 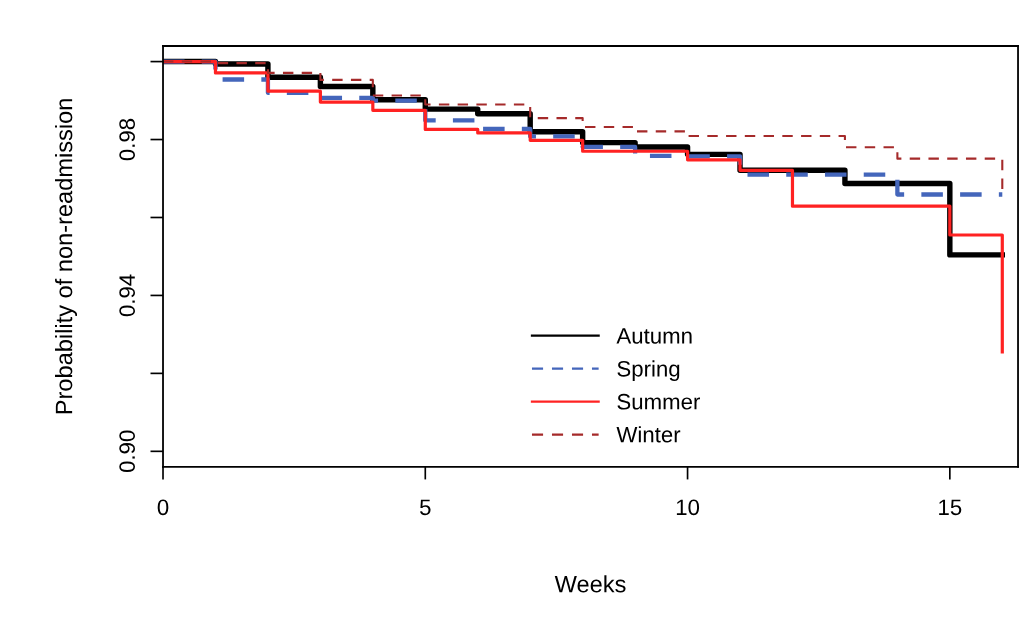 I want to click on y-tick-label: 0.98, so click(x=127, y=139).